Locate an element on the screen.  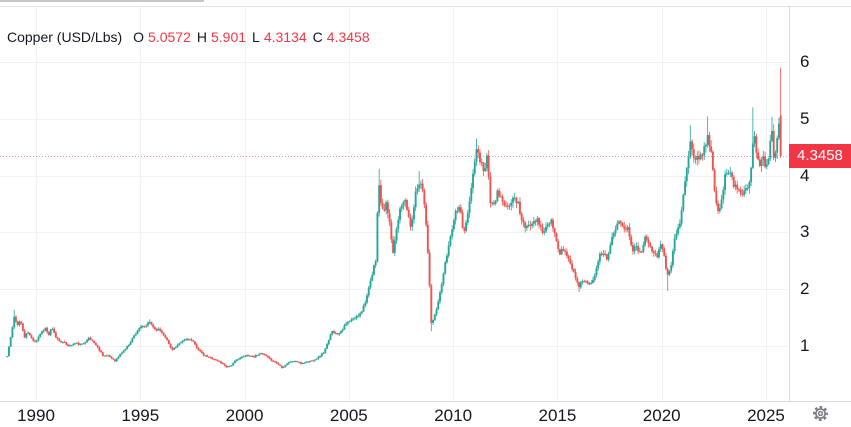
time-tick-label: 2000 is located at coordinates (244, 415).